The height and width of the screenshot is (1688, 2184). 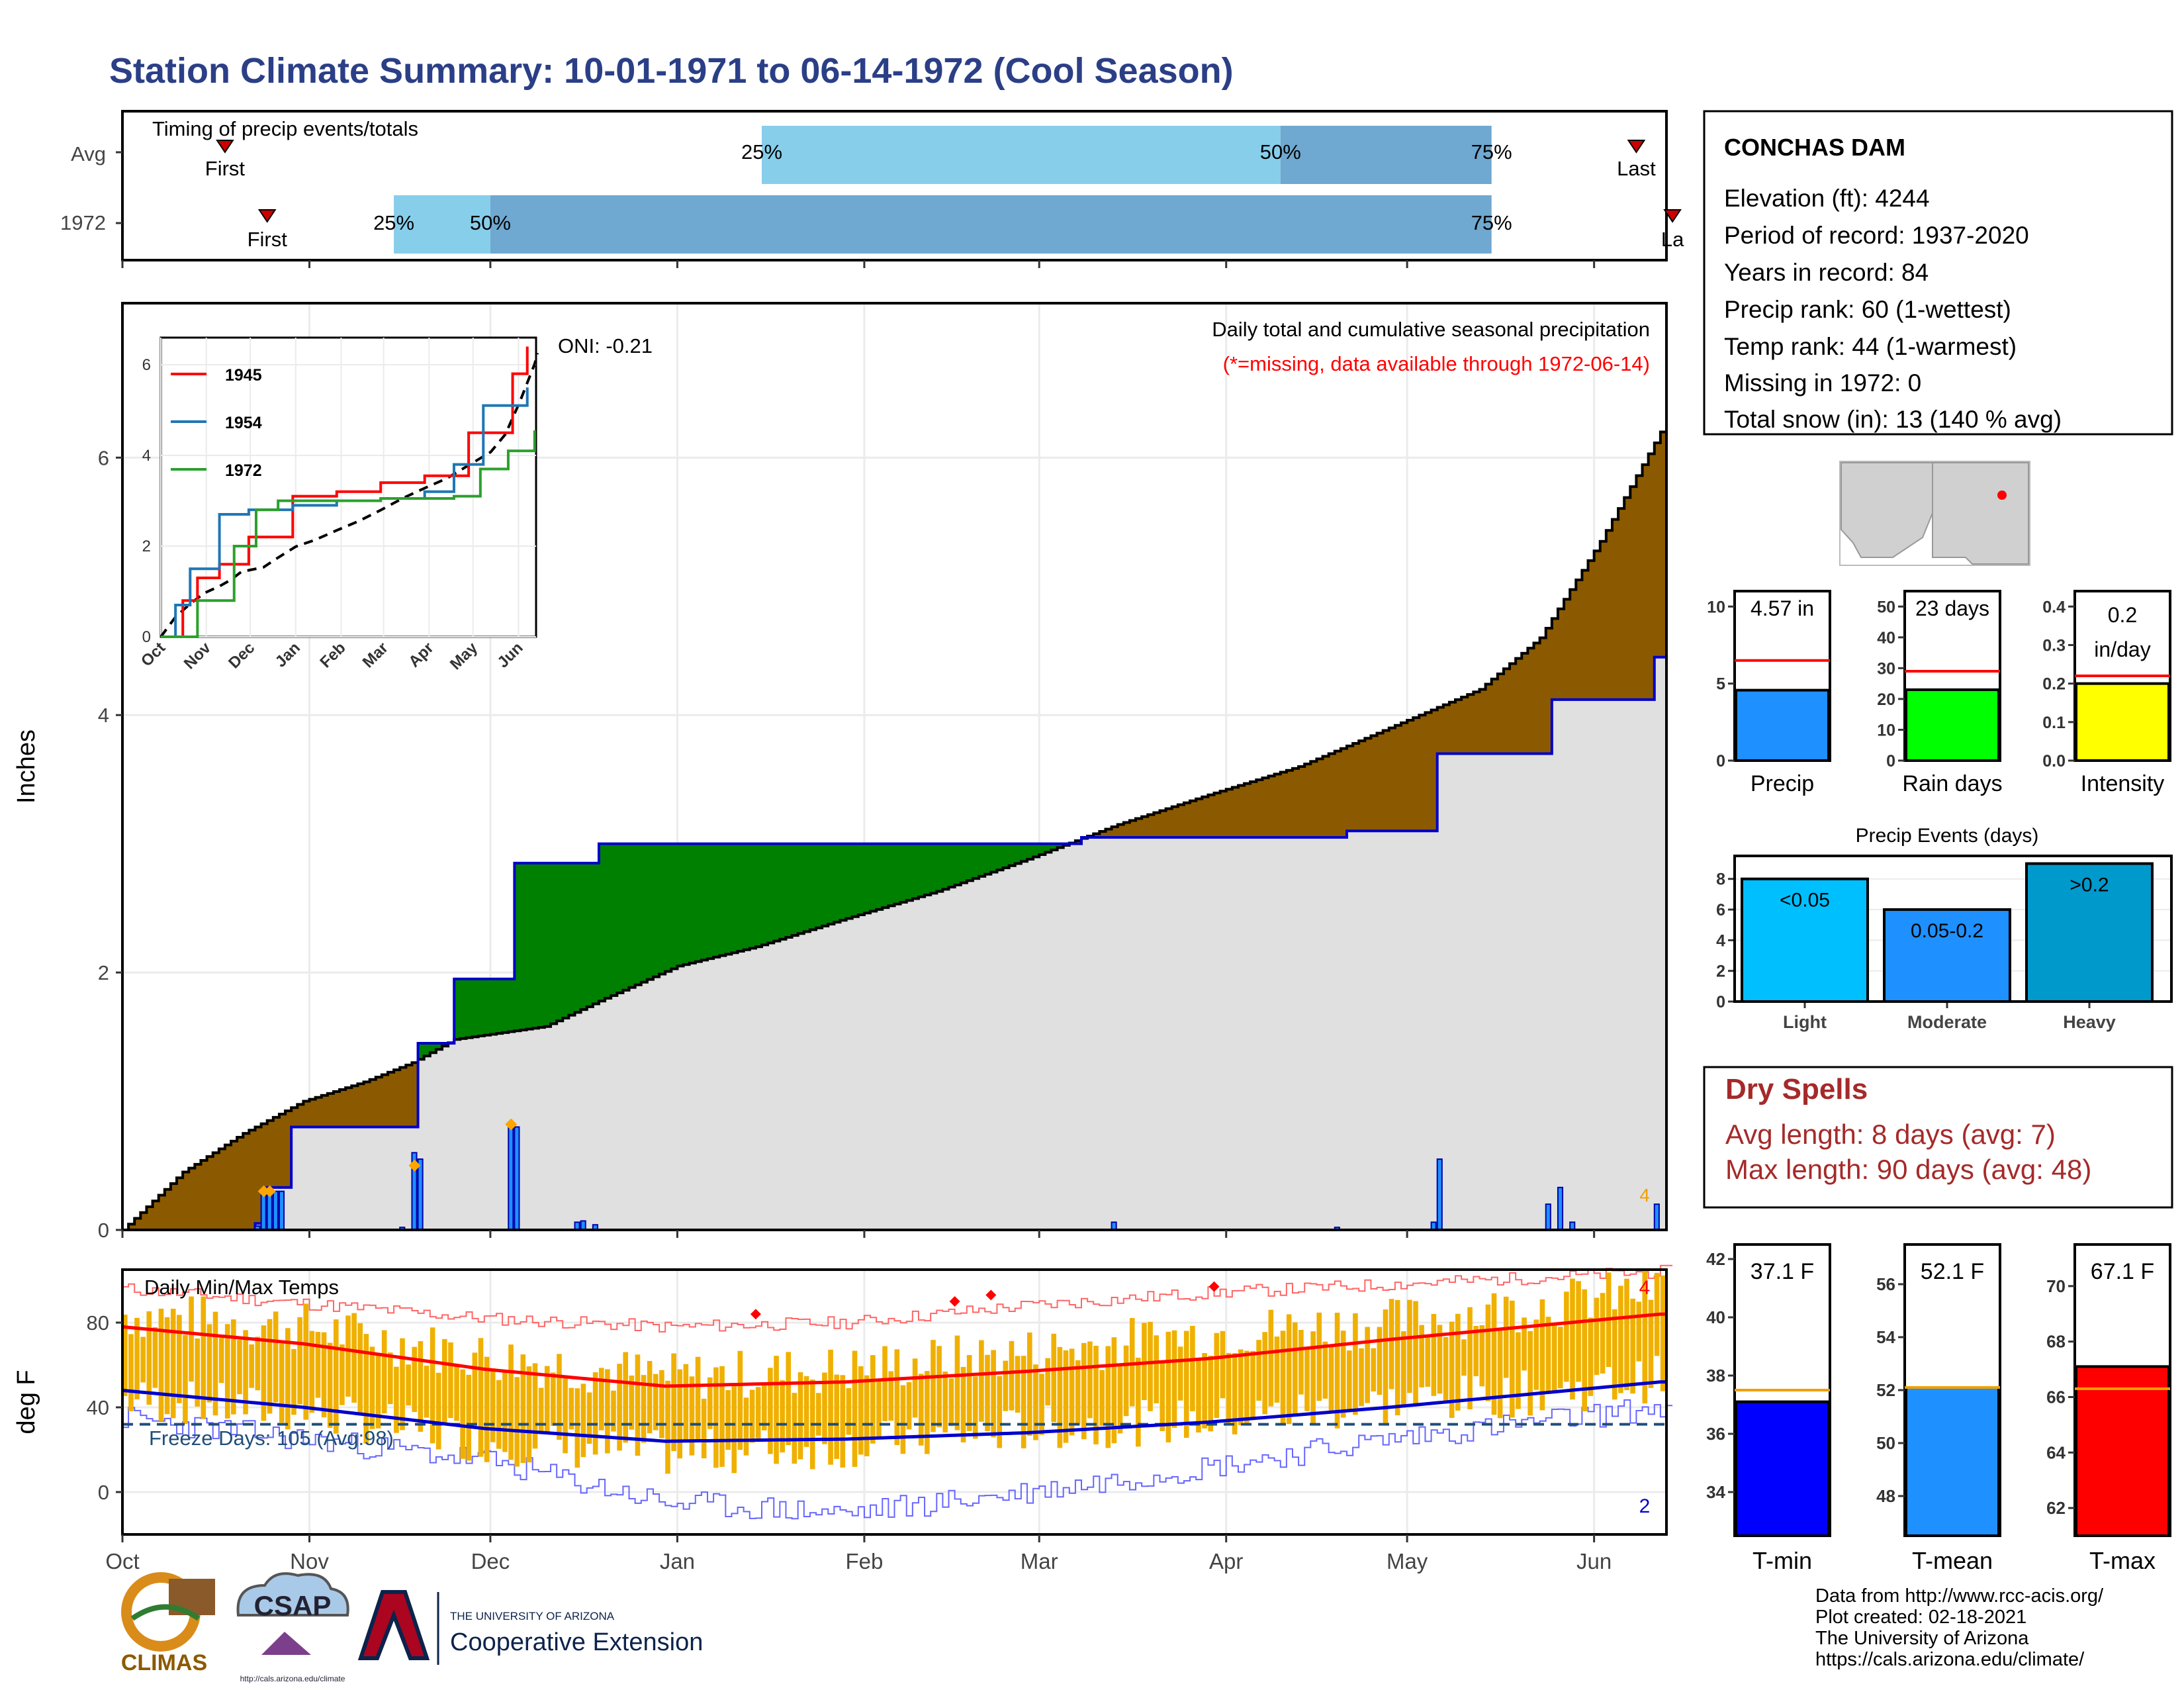 What do you see at coordinates (2089, 1022) in the screenshot?
I see `events-category-label-2: Heavy` at bounding box center [2089, 1022].